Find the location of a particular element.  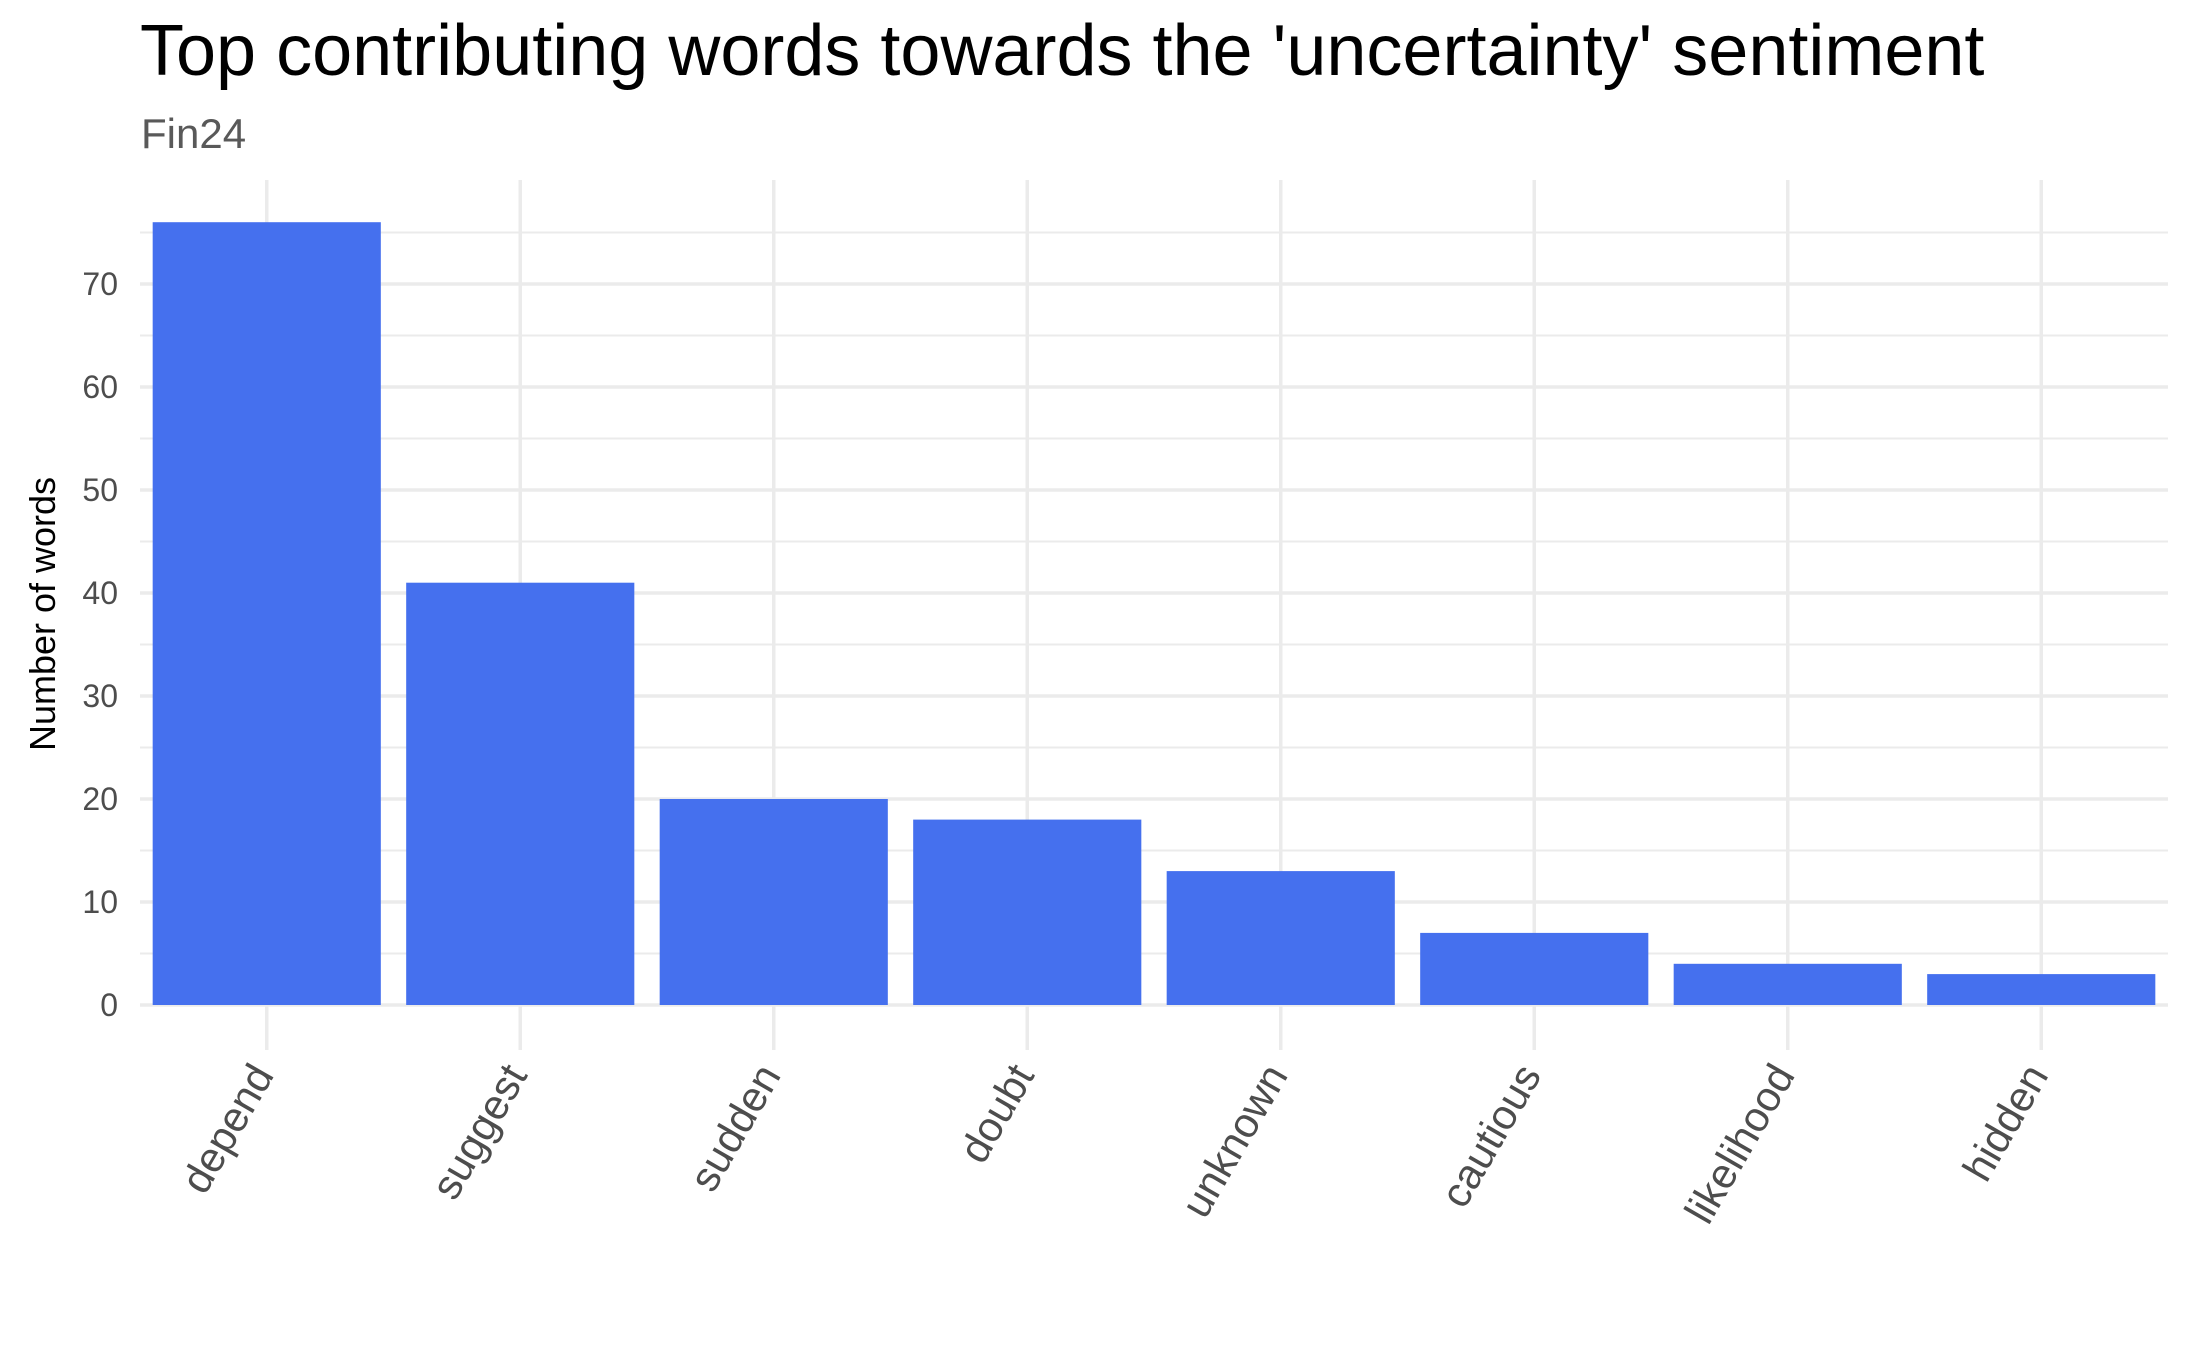

bar-doubt is located at coordinates (1027, 912).